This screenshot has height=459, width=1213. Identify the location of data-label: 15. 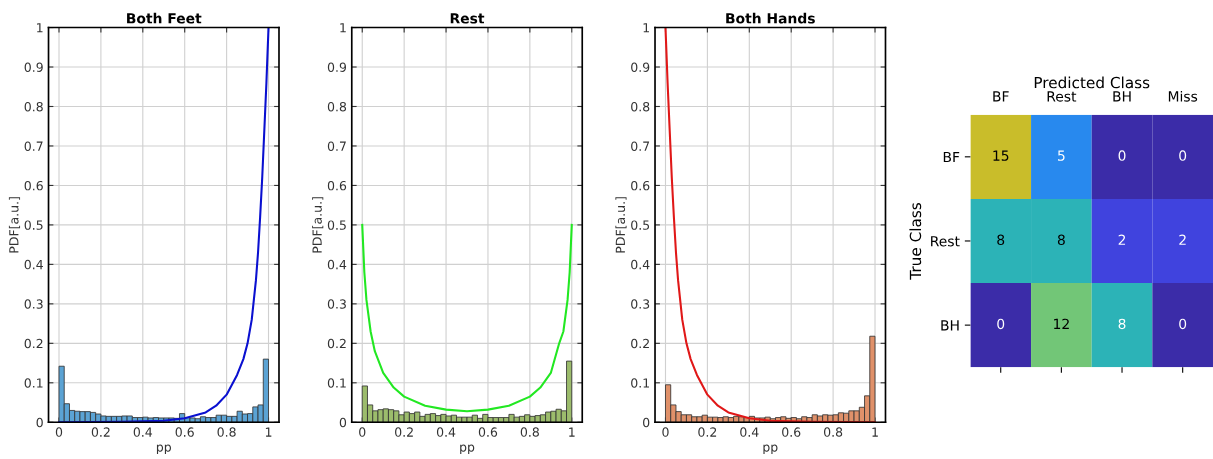
(1001, 155).